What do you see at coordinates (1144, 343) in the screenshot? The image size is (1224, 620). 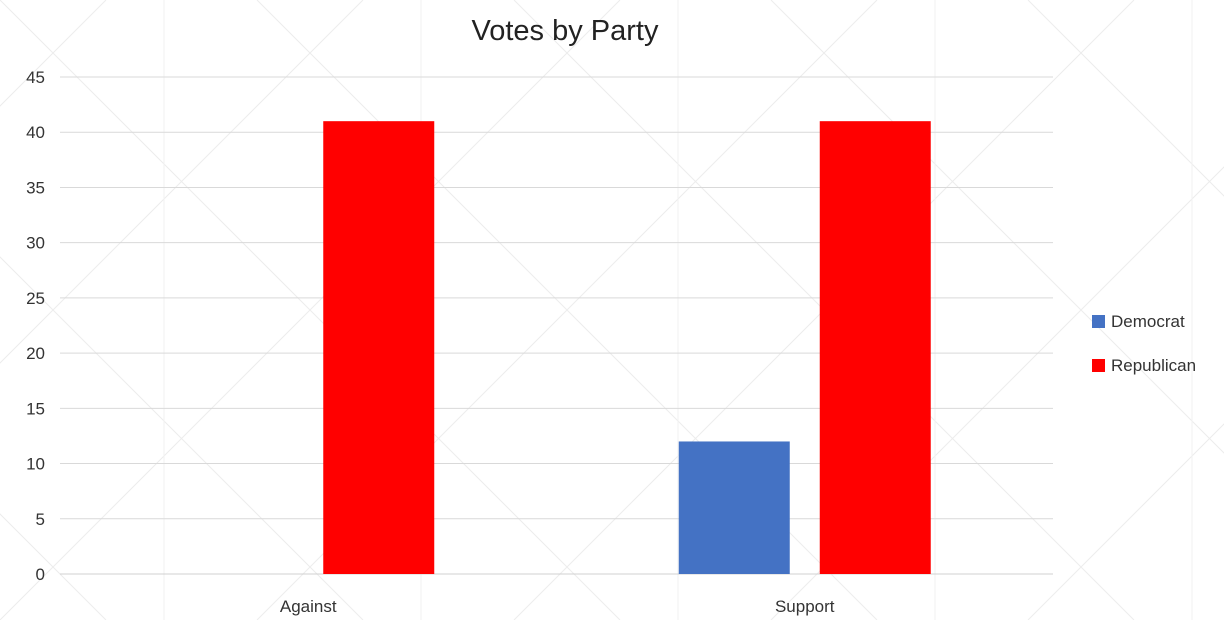 I see `legend: Democrat Republican` at bounding box center [1144, 343].